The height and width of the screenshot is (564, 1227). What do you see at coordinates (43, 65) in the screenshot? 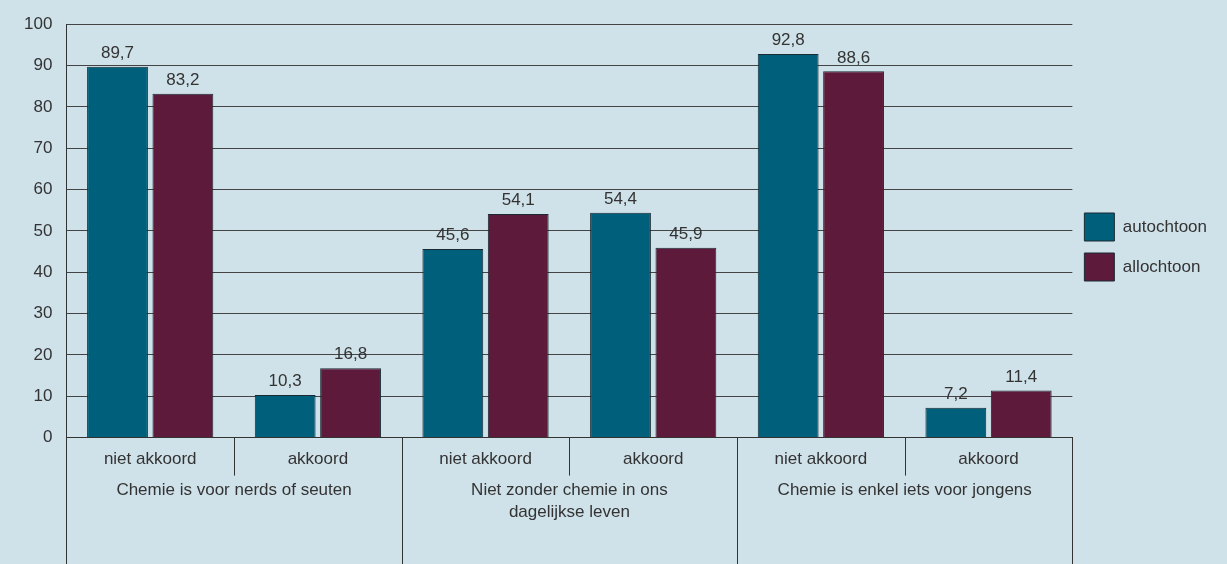
I see `y-tick-label: 90` at bounding box center [43, 65].